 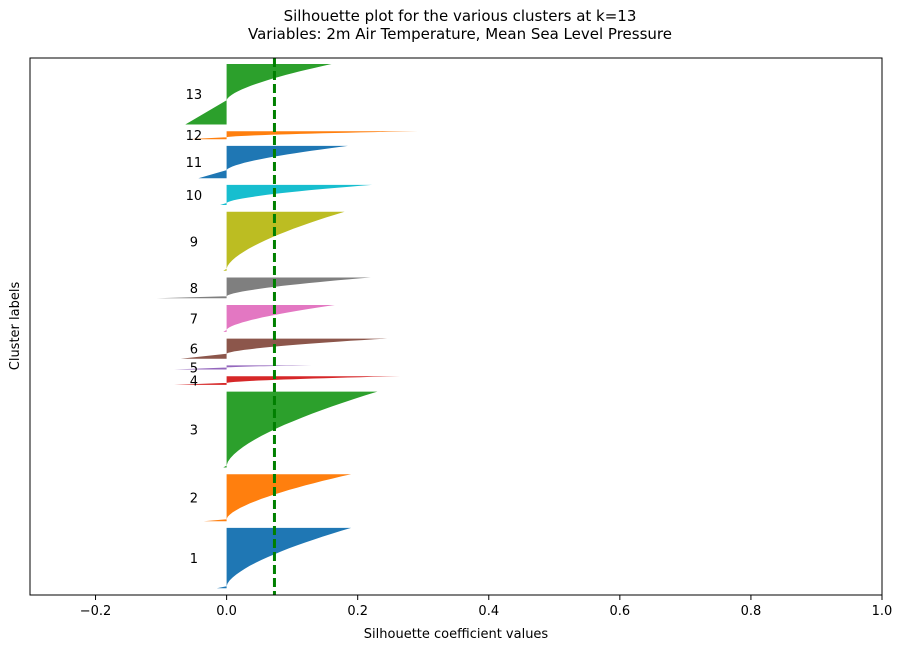 What do you see at coordinates (243, 367) in the screenshot?
I see `cluster-5-silhouette` at bounding box center [243, 367].